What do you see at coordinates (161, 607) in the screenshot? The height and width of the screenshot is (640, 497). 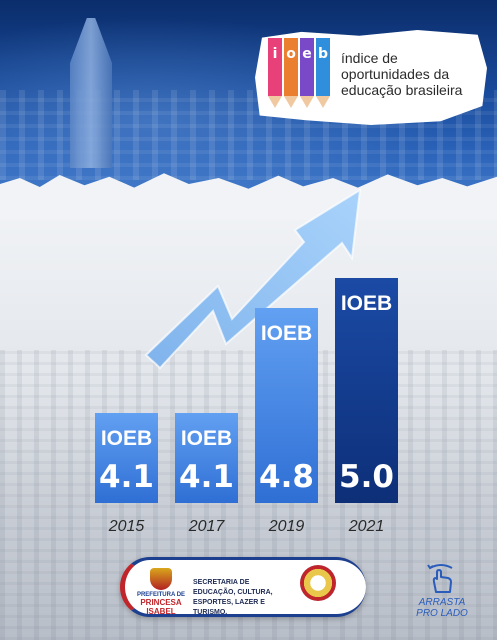 I see `city-name: PRINCESA ISABEL` at bounding box center [161, 607].